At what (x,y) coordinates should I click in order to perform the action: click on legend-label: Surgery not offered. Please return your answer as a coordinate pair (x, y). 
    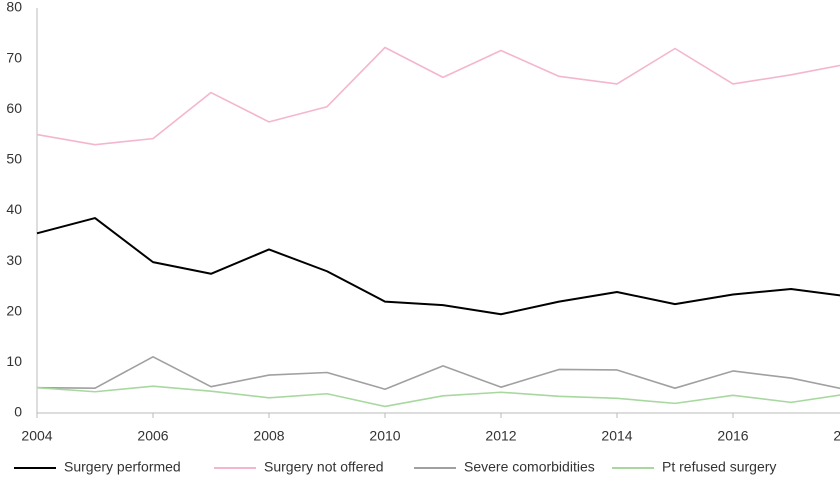
    Looking at the image, I should click on (324, 467).